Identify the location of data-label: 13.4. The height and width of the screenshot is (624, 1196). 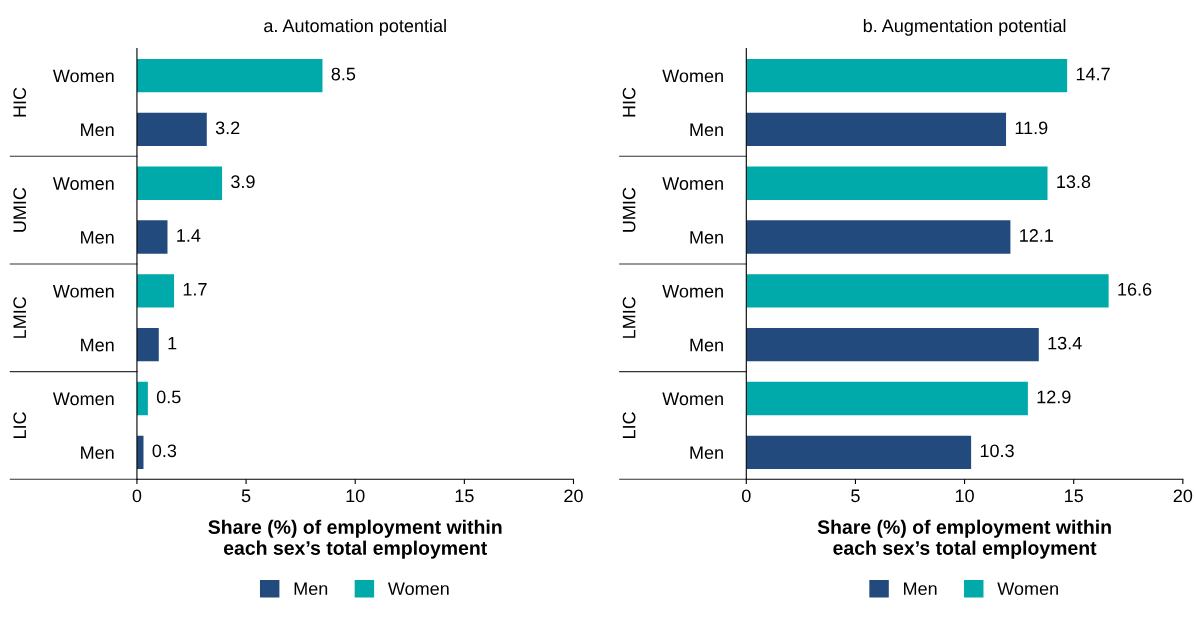
(1065, 343).